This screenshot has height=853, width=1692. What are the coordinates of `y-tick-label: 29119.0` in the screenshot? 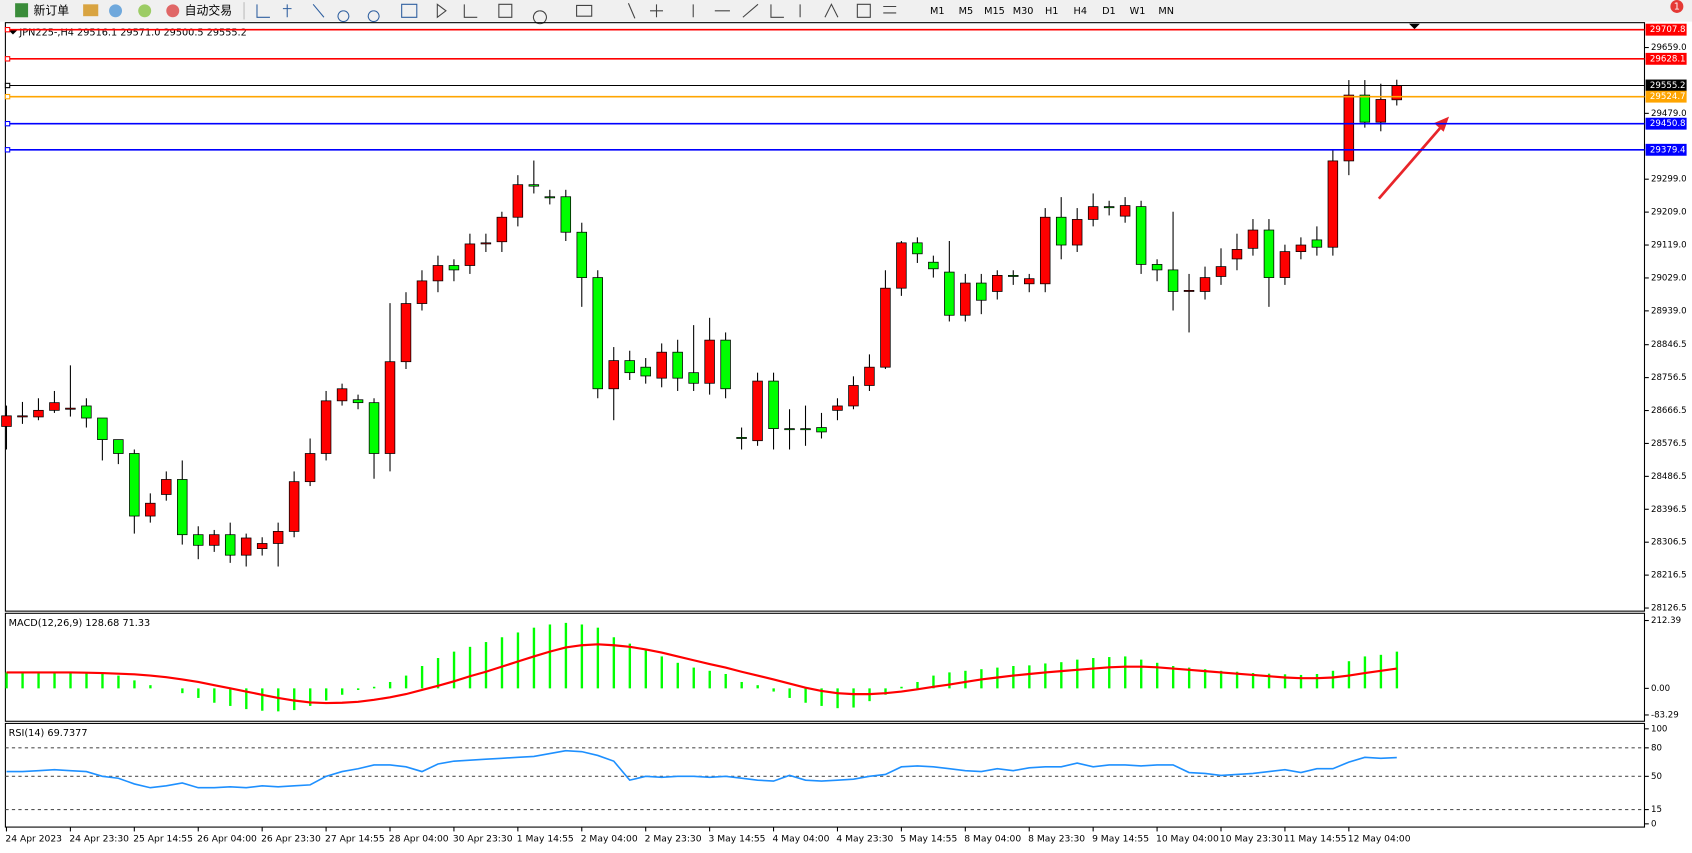 It's located at (1669, 246).